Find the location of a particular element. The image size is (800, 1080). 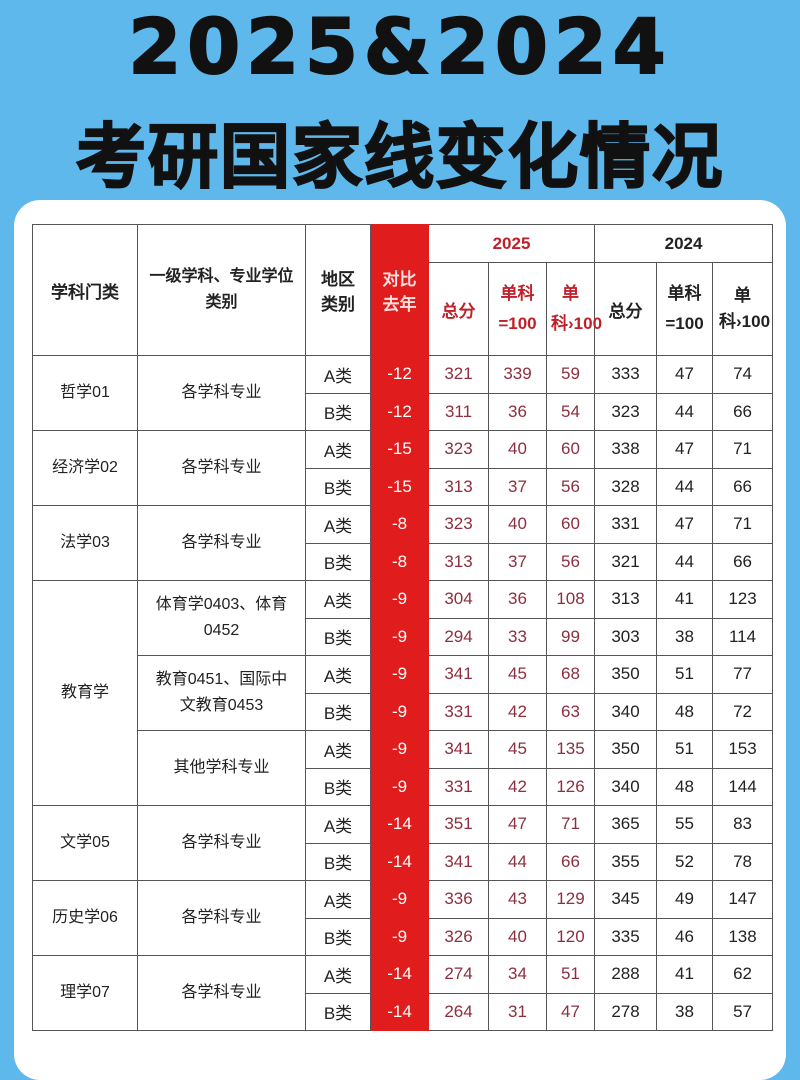

total-2025-cell: 274 is located at coordinates (458, 974).